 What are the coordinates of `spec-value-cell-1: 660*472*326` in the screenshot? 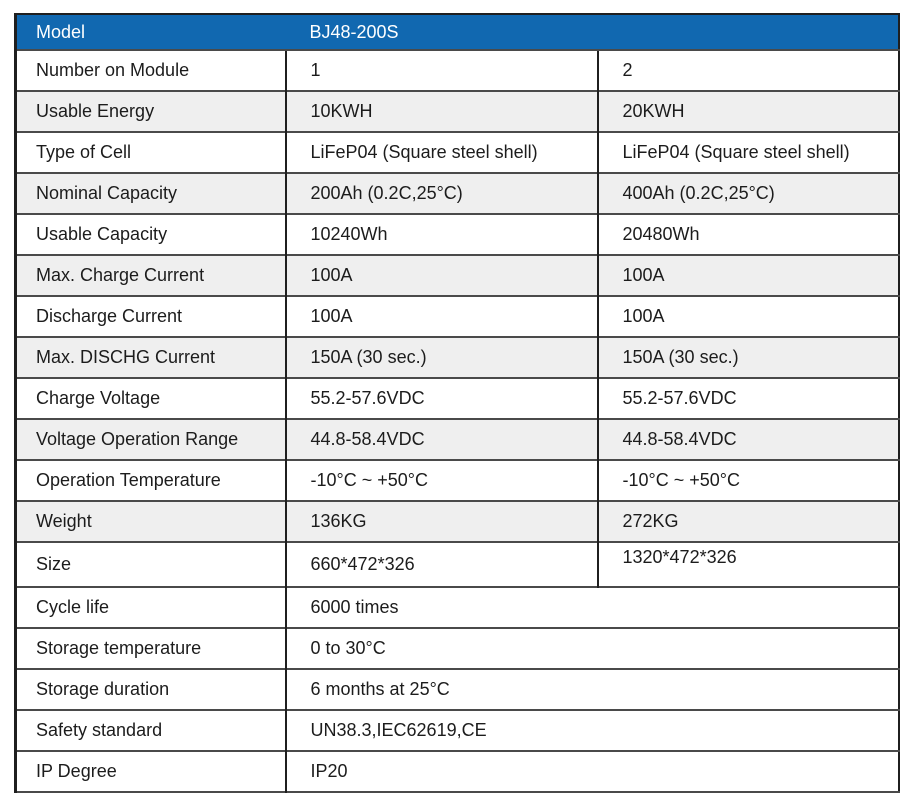 It's located at (441, 564).